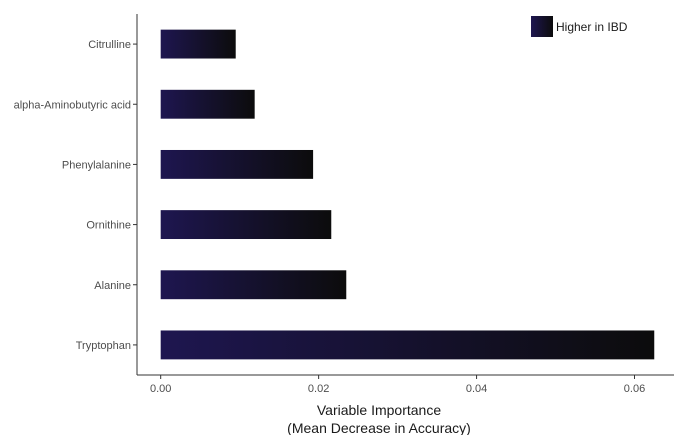 The height and width of the screenshot is (435, 676). I want to click on legend: Higher in IBD, so click(579, 26).